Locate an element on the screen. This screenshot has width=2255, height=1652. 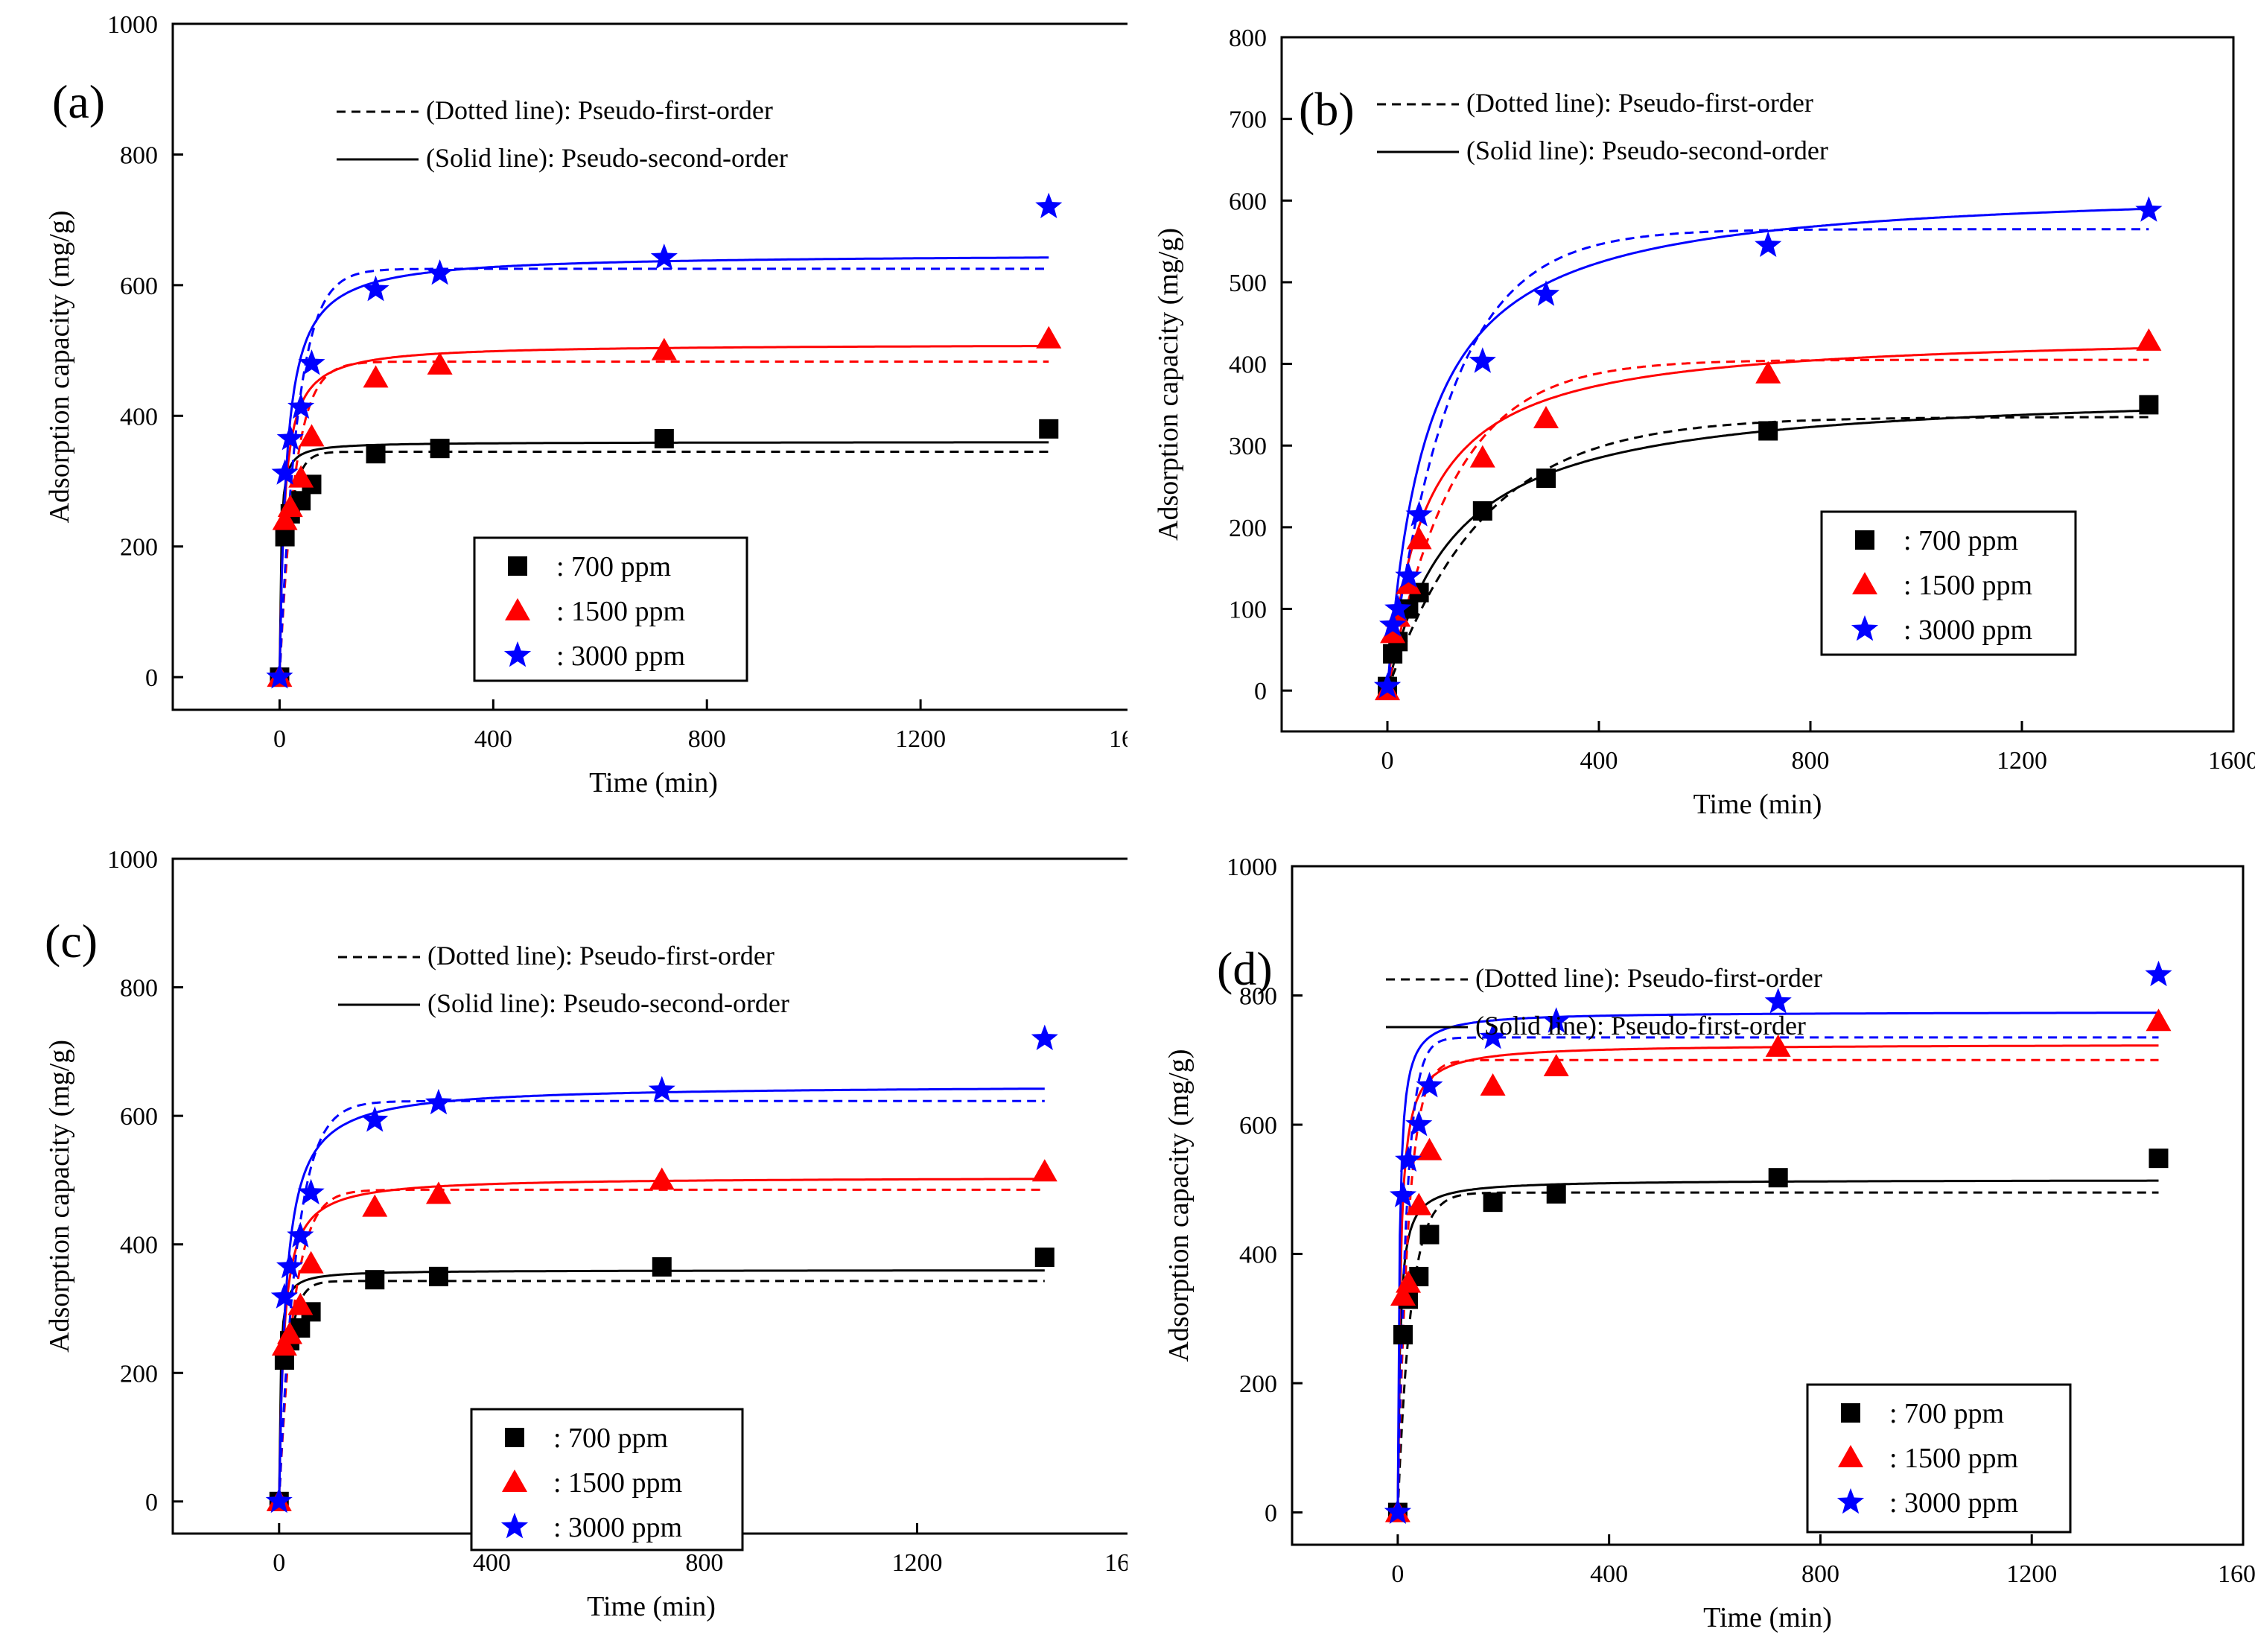
panel-label: (c) is located at coordinates (72, 941).